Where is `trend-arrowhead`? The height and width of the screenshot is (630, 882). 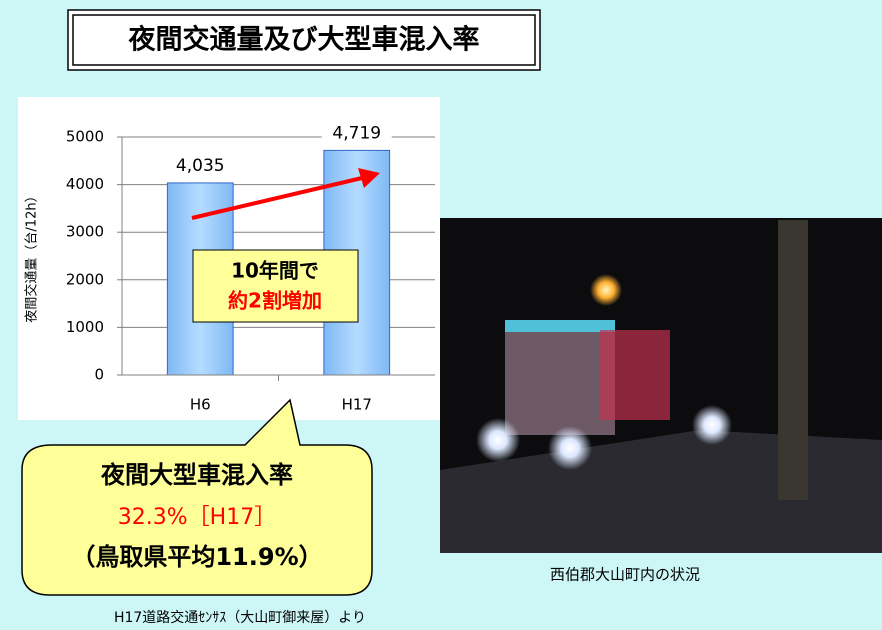 trend-arrowhead is located at coordinates (369, 178).